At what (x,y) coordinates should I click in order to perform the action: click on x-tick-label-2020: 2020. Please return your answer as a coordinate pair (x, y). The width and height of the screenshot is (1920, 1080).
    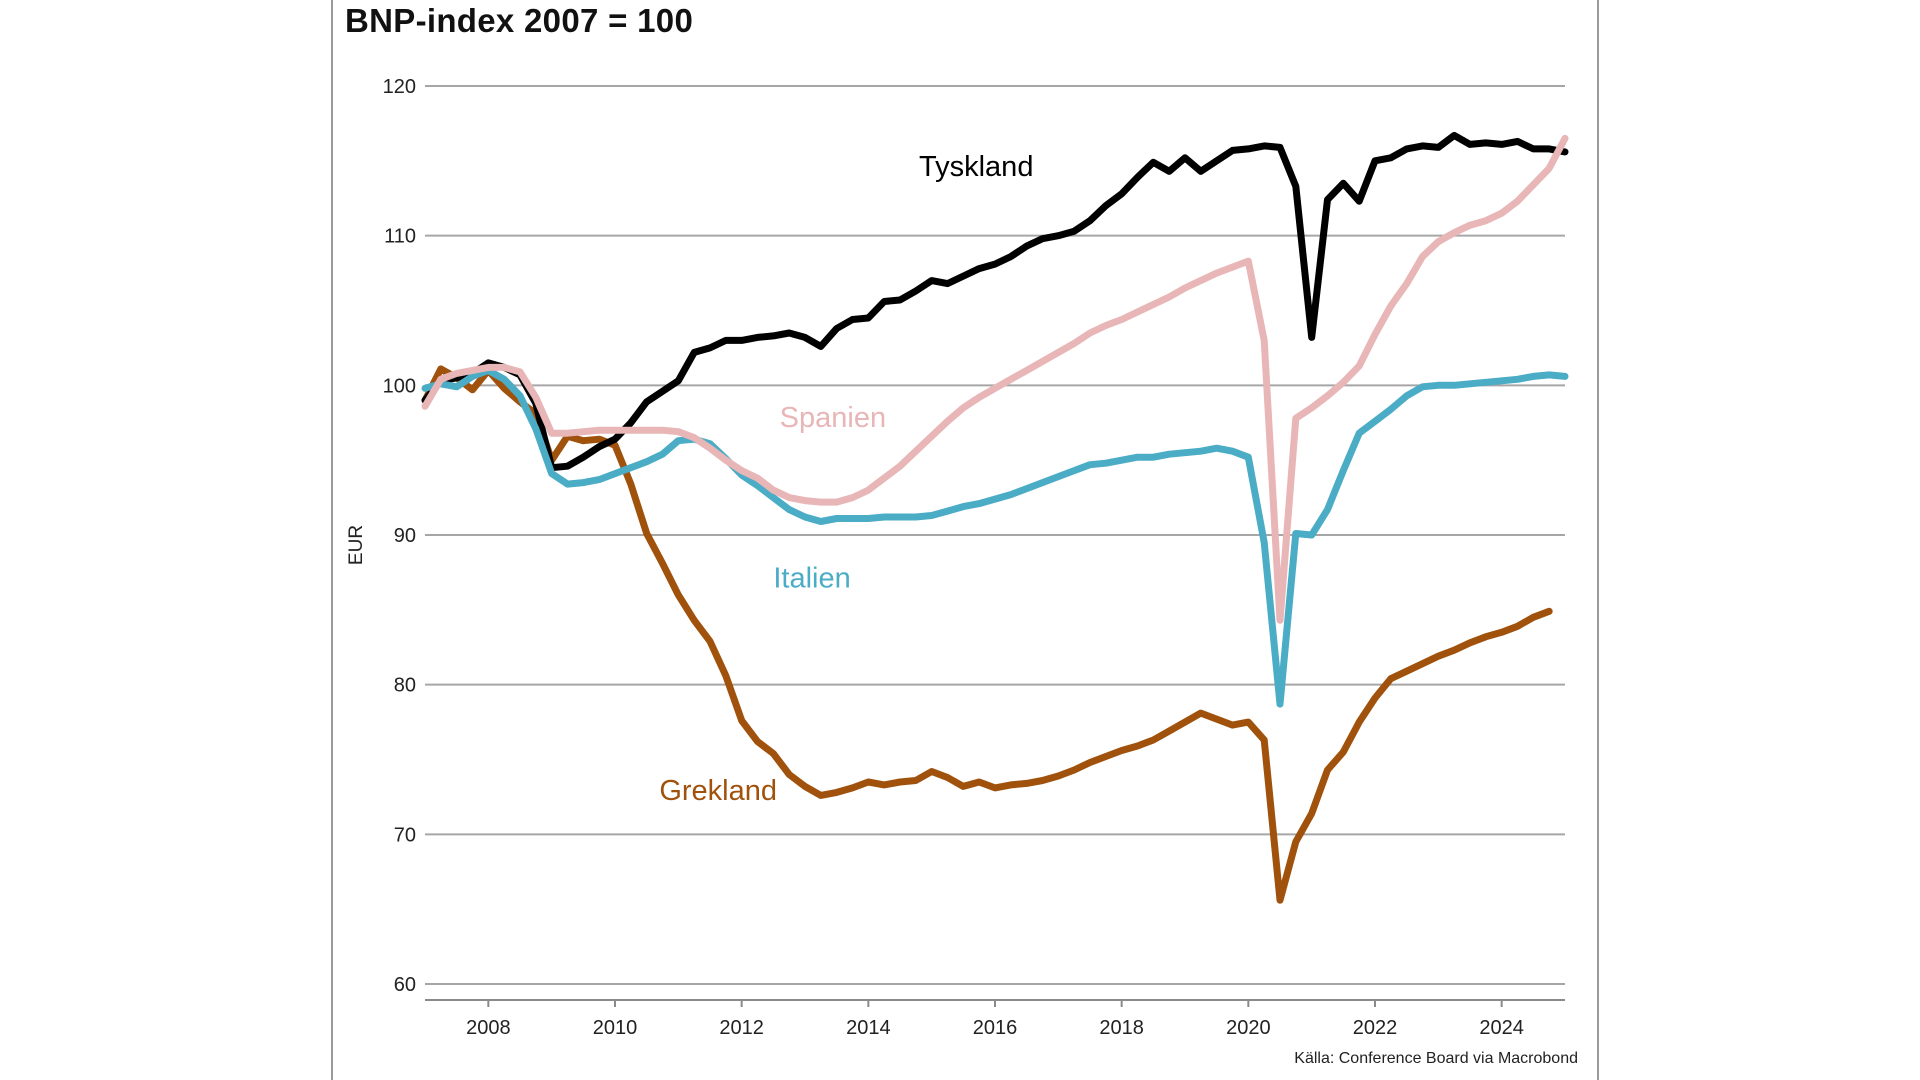
    Looking at the image, I should click on (1248, 1028).